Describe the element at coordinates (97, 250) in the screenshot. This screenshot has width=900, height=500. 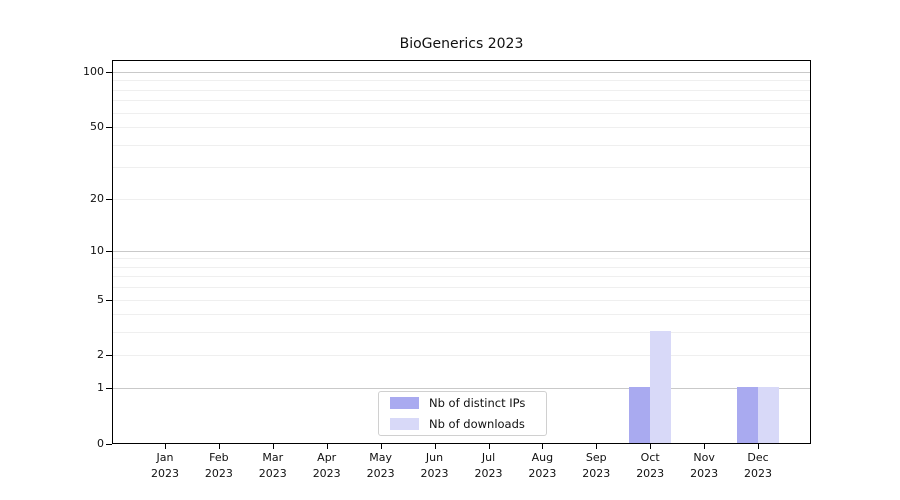
I see `y-tick-label: 10` at that location.